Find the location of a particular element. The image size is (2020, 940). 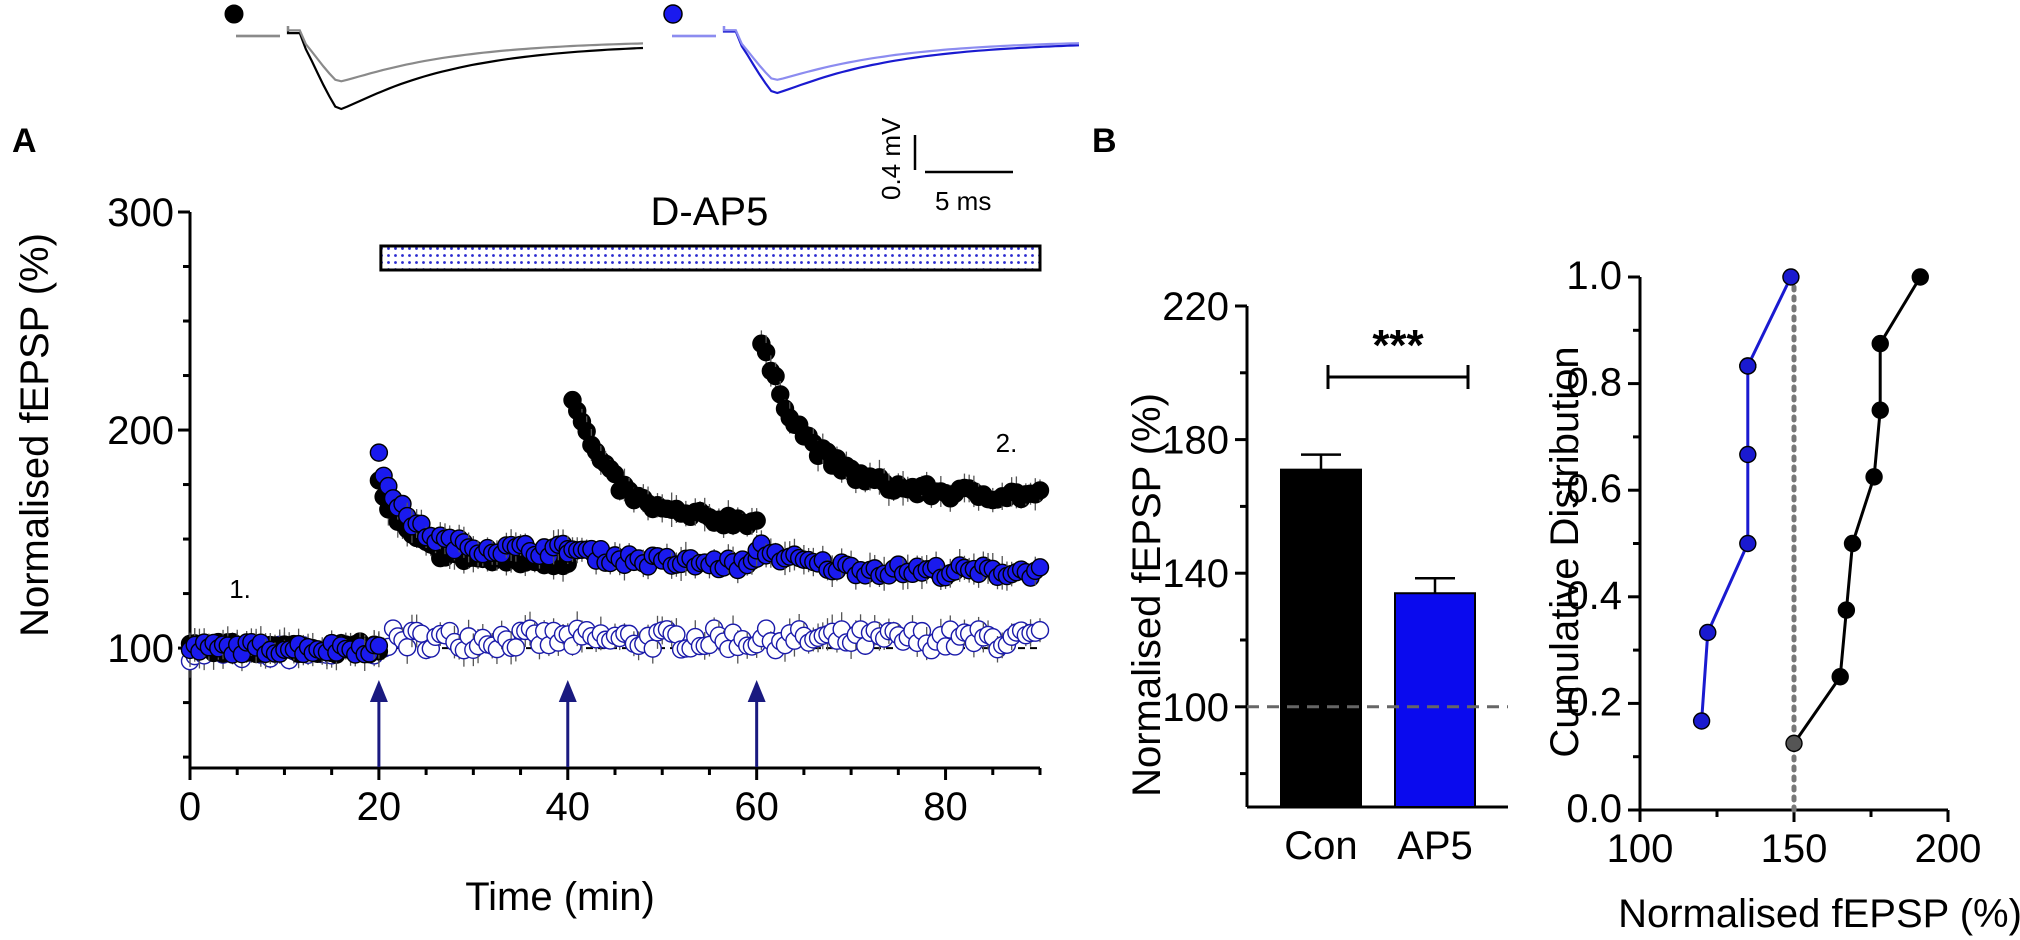

legend-marker-ap5 is located at coordinates (673, 14).